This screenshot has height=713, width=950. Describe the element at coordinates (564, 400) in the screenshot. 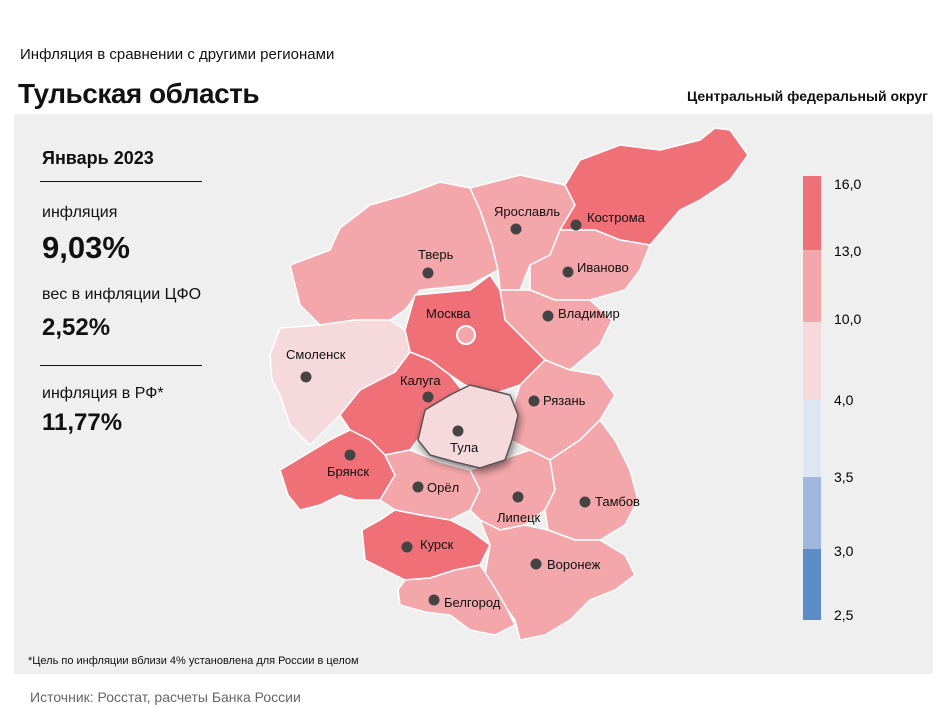

I see `city-label-ryazan: Рязань` at that location.